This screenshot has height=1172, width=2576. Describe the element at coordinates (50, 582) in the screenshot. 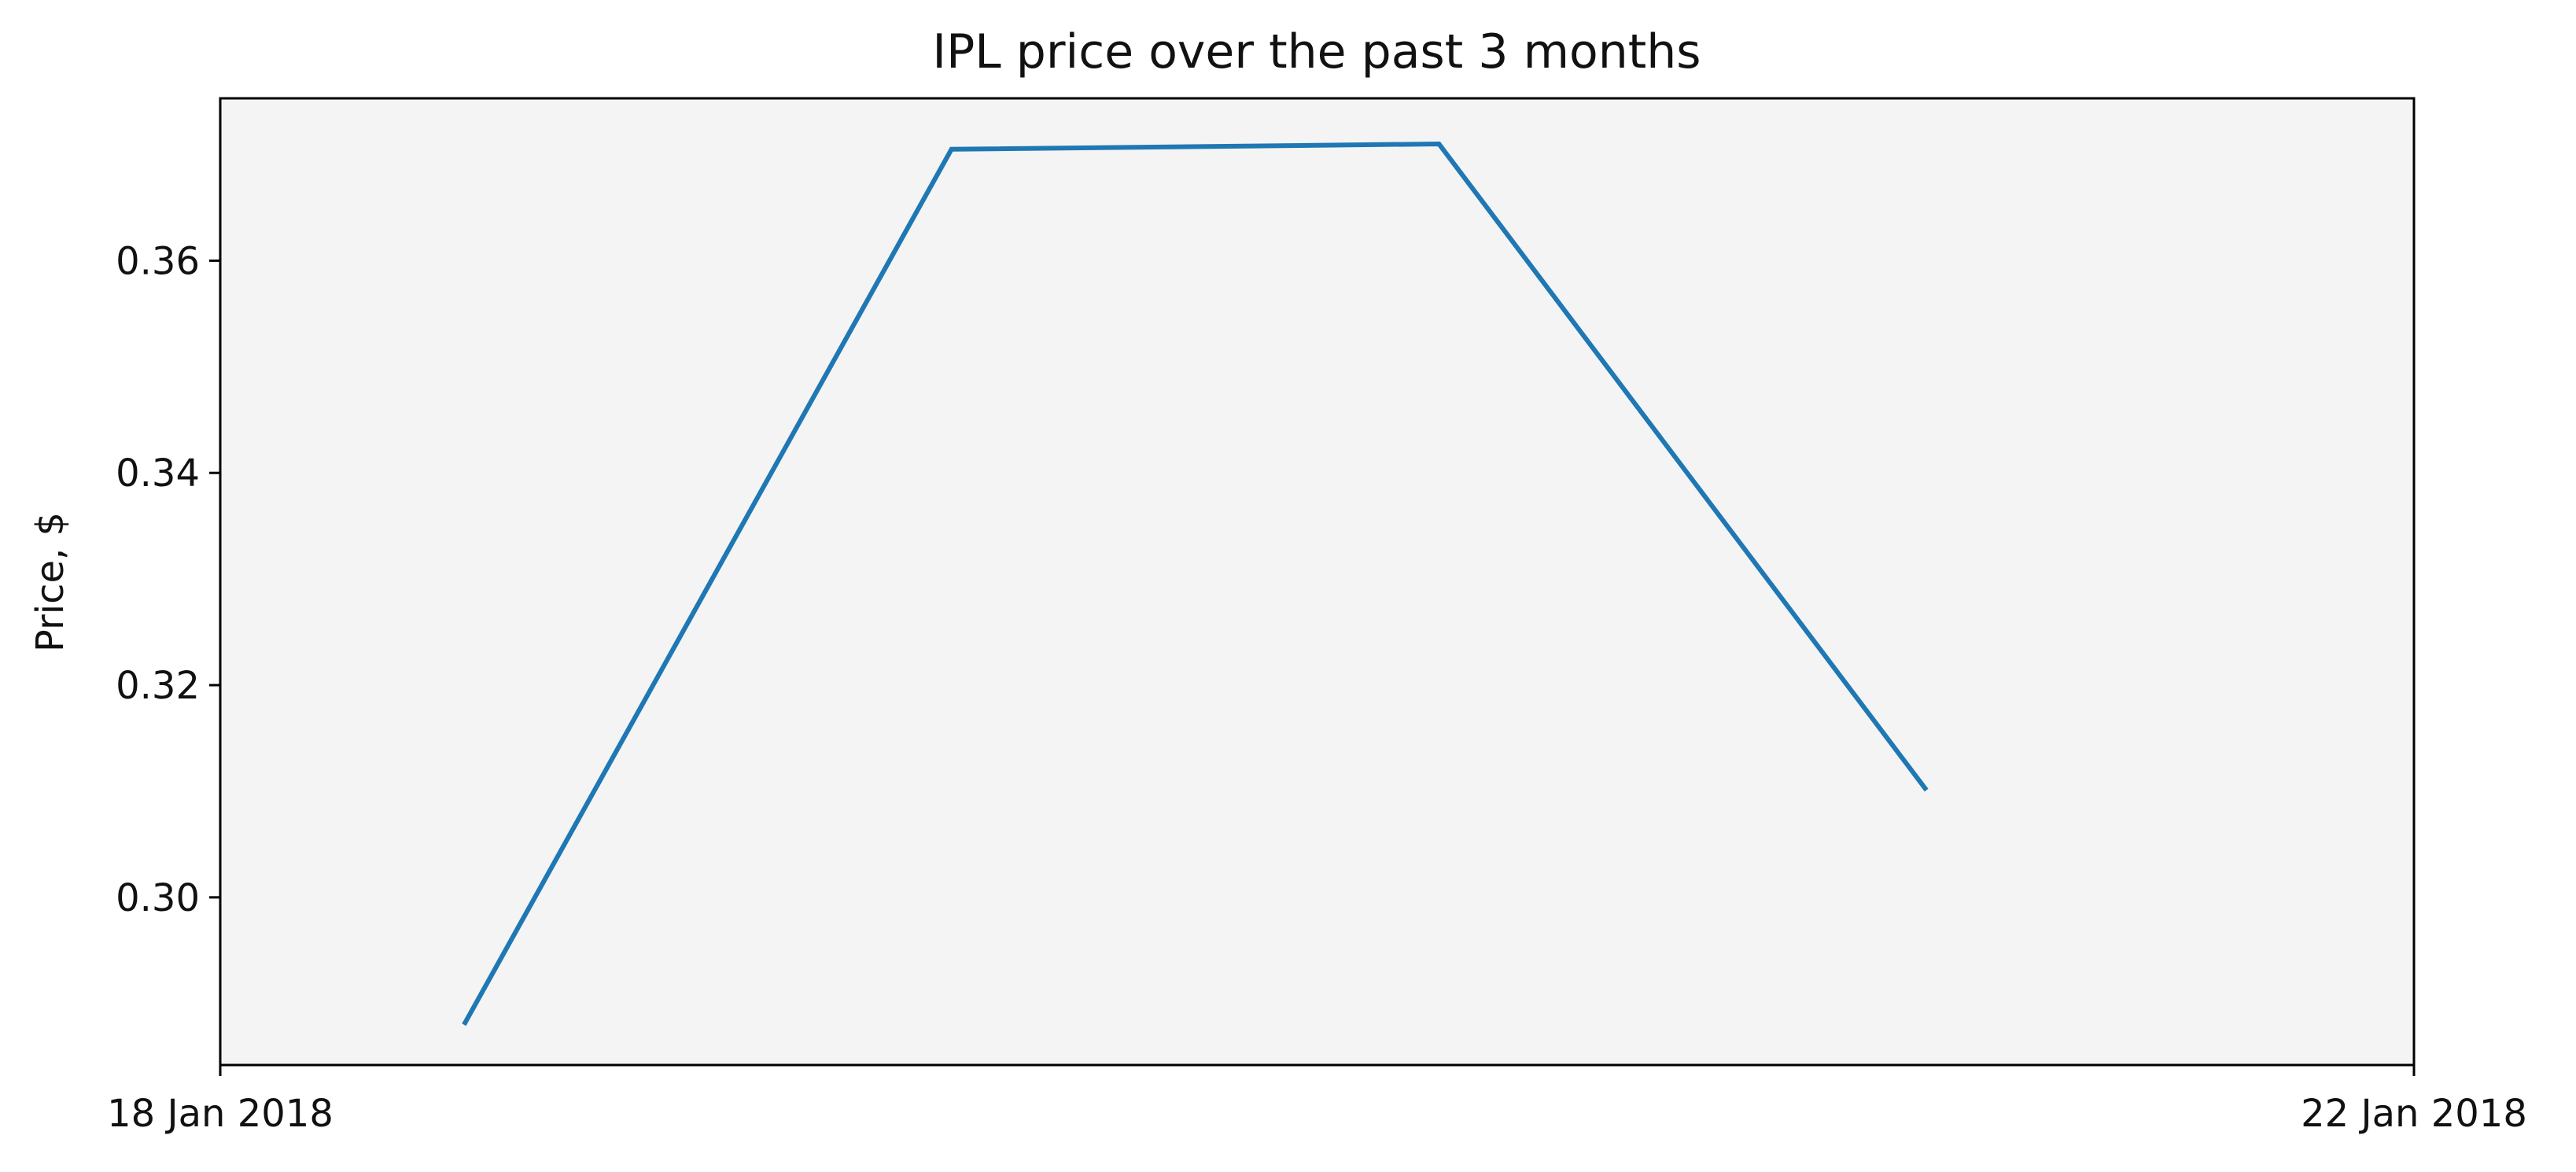

I see `y-axis-label: Price, $` at that location.